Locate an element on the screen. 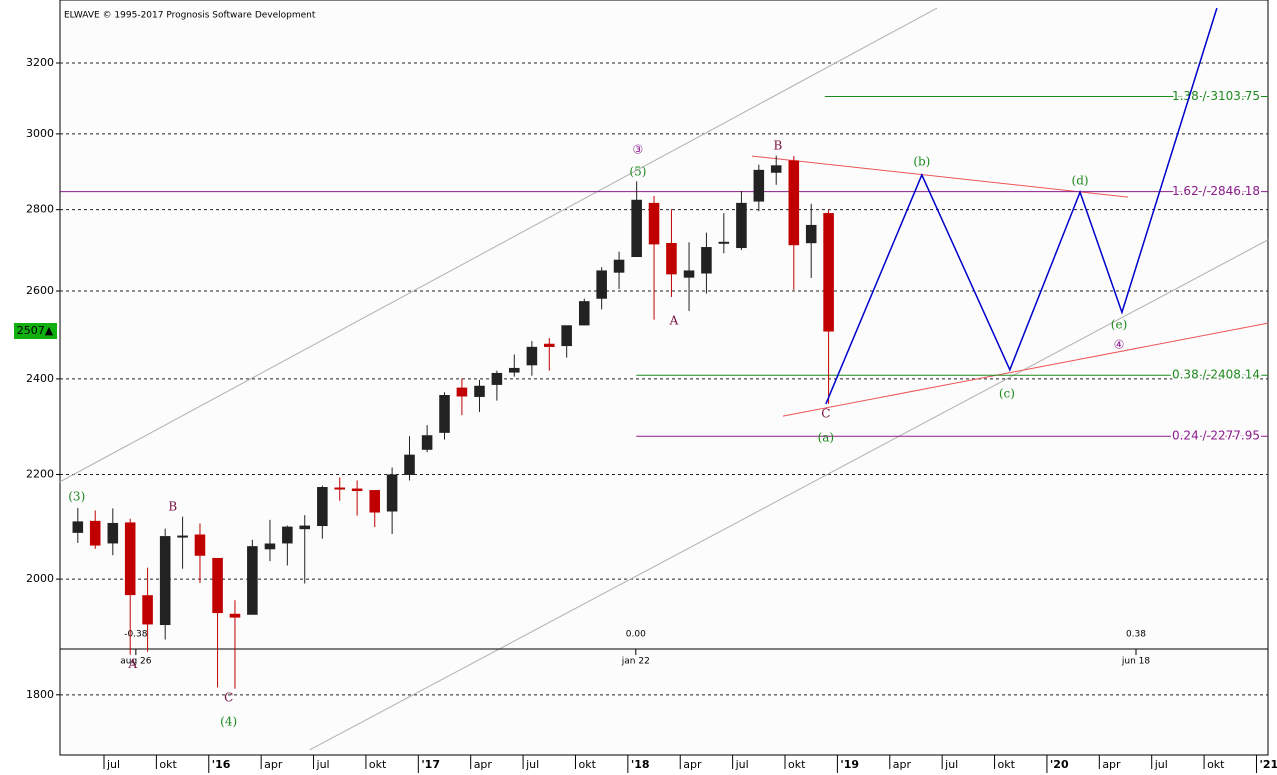  y-tick-label: 3200 is located at coordinates (40, 62).